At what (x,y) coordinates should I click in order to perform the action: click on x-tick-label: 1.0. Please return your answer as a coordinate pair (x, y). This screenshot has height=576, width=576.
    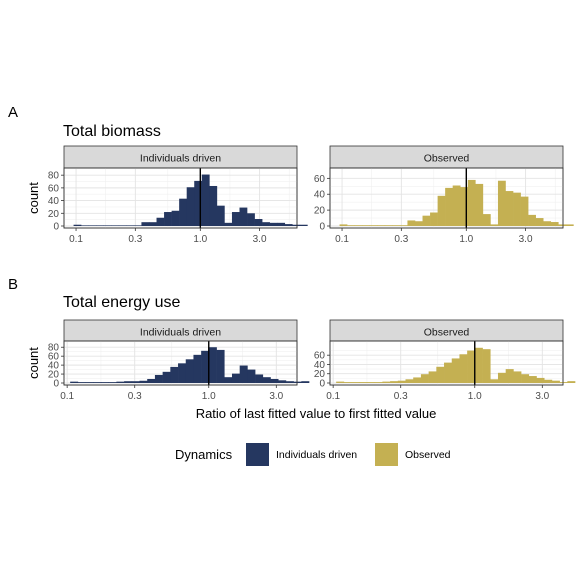
    Looking at the image, I should click on (200, 239).